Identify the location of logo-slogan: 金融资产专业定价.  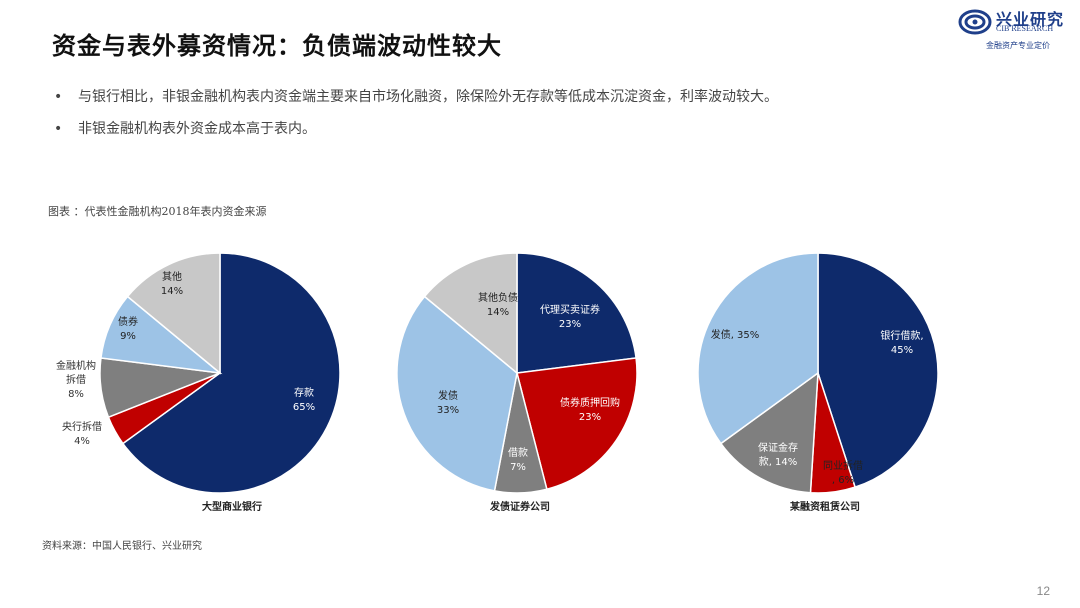
(1018, 45).